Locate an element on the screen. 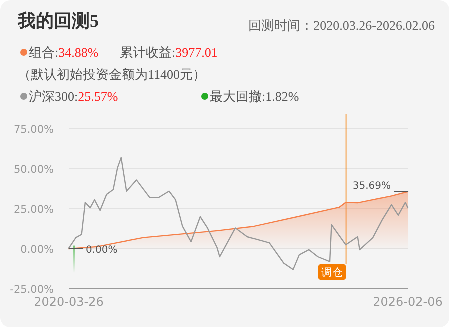  chart-subtitle: 回测时间：2020.03.26-2026.02.06 is located at coordinates (342, 25).